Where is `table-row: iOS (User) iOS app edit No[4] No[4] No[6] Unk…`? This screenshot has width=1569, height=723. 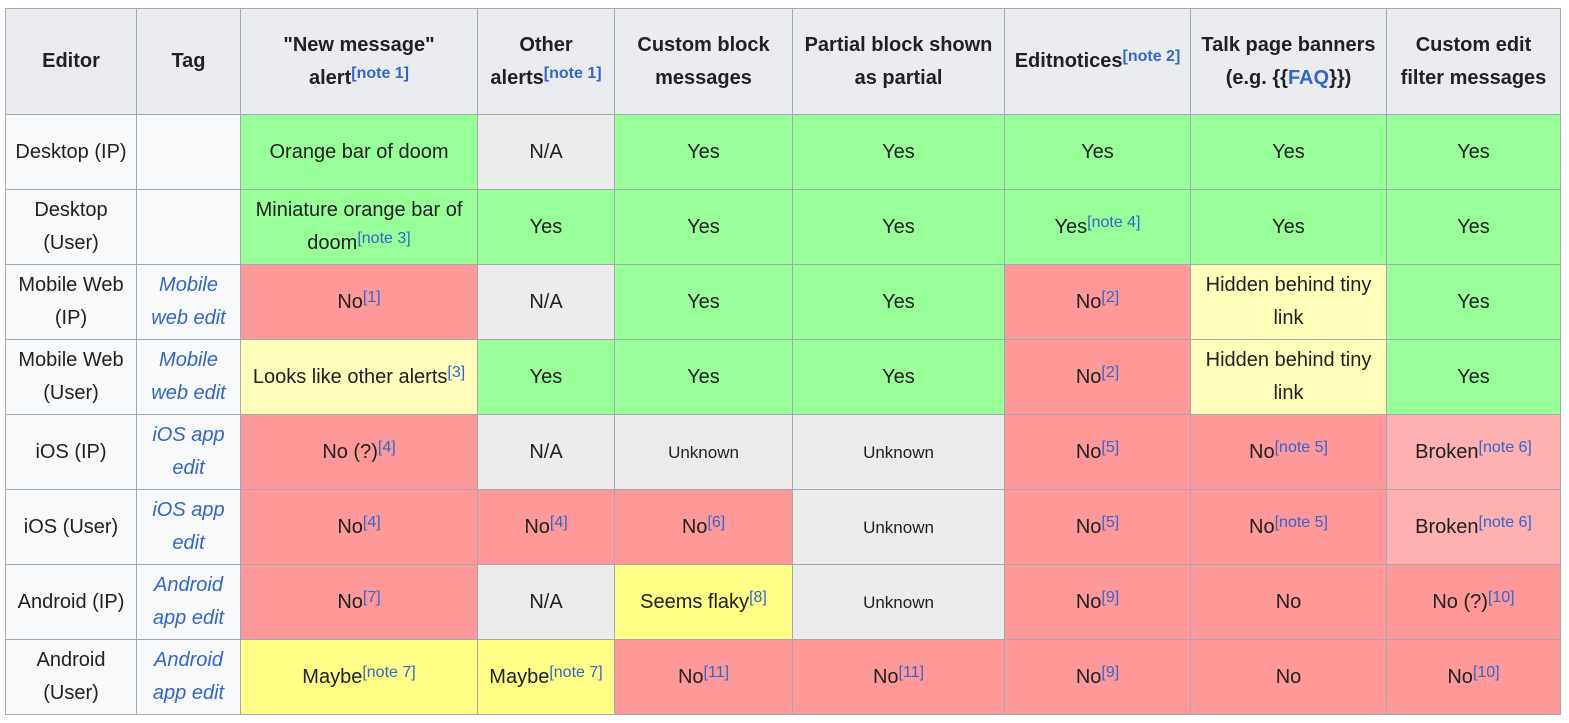
table-row: iOS (User) iOS app edit No[4] No[4] No[6] Unk… is located at coordinates (783, 527).